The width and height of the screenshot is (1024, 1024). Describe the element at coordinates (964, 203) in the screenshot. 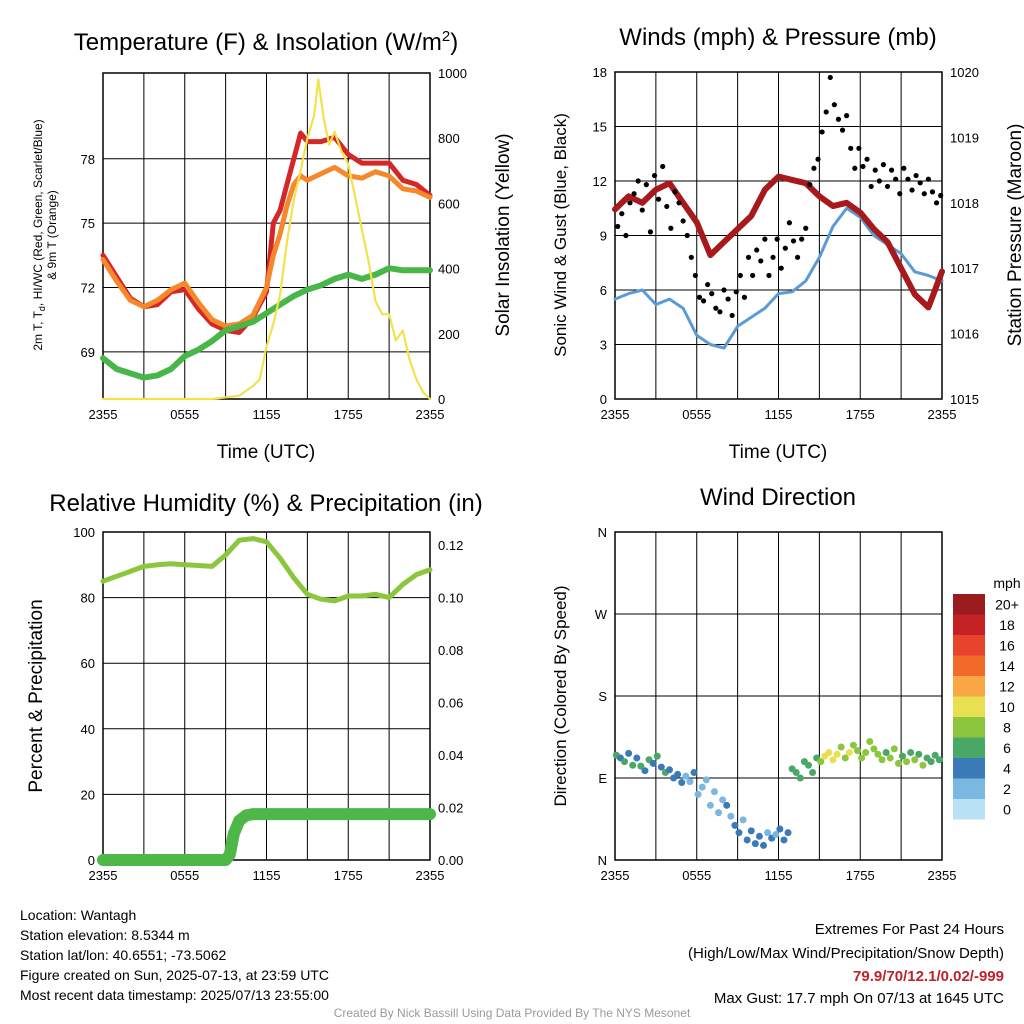

I see `wind-y2-tick-label: 1018` at that location.